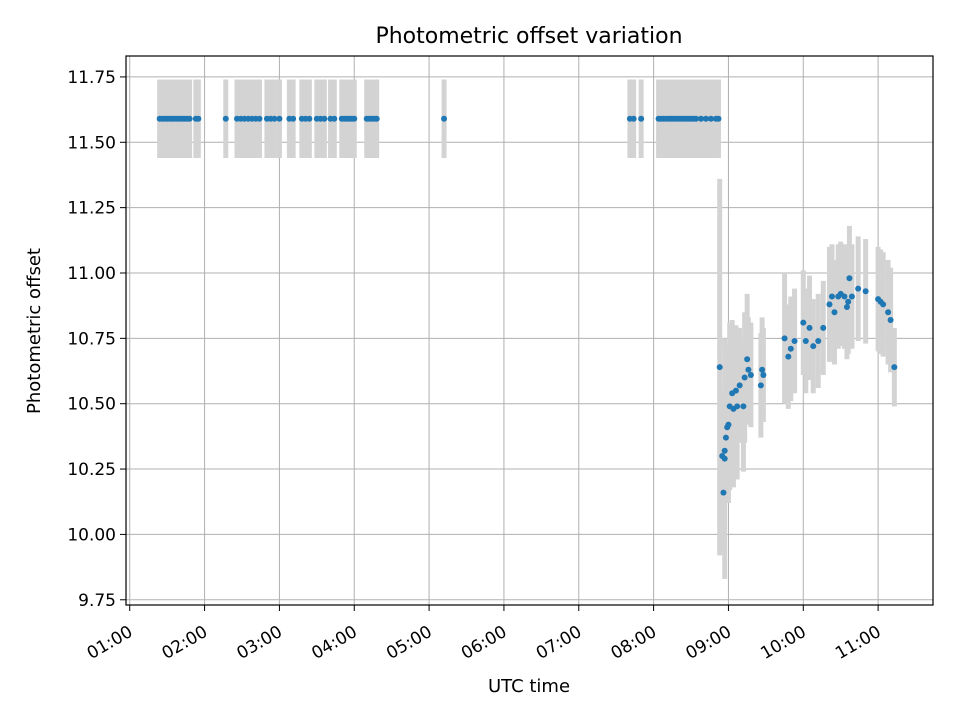  I want to click on y-tick-label: 10.50, so click(91, 405).